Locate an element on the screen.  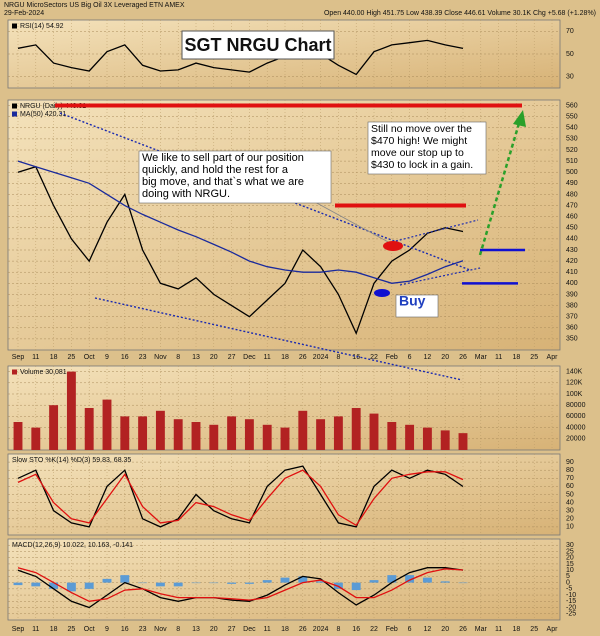
x-tick-label: 20 is located at coordinates (445, 629).